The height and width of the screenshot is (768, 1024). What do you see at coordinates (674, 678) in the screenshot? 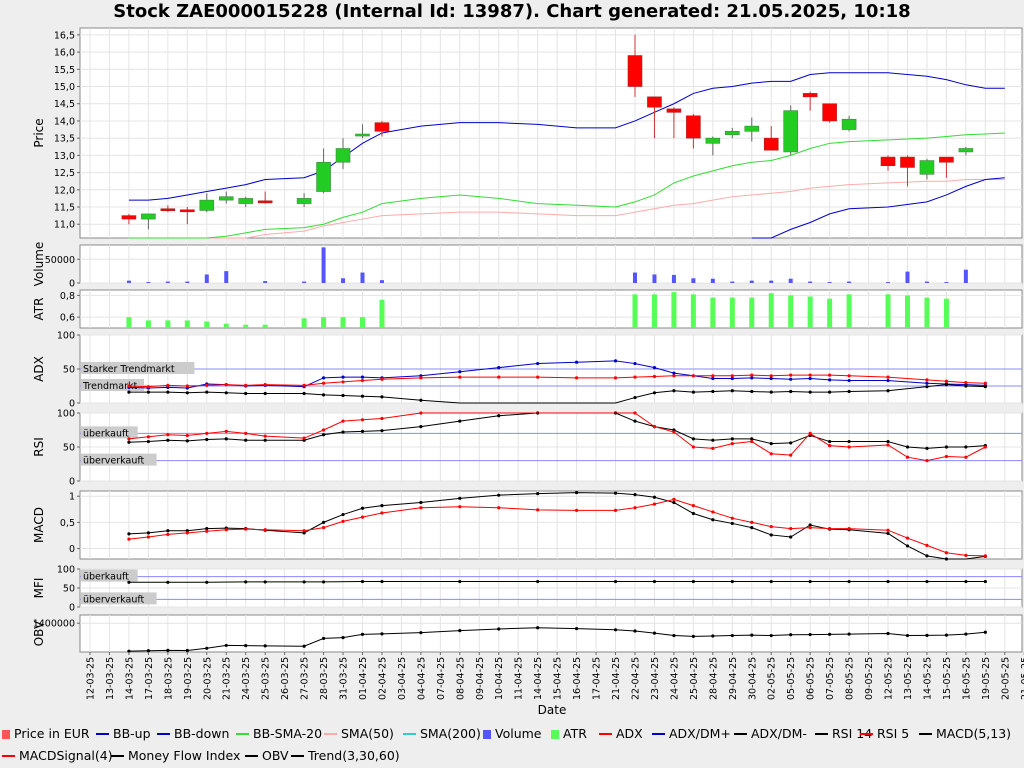
I see `x-tick-label: 24-04-25` at bounding box center [674, 678].